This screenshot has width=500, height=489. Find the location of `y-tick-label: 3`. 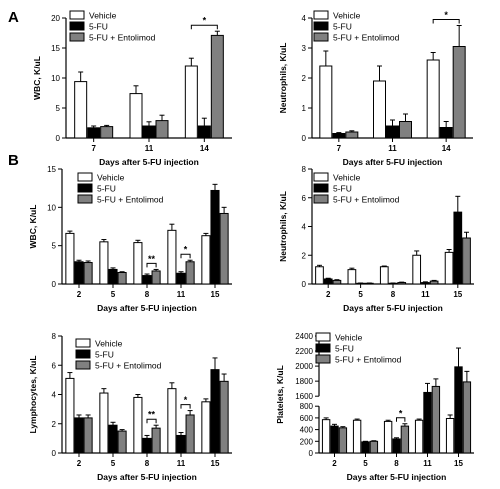

y-tick-label: 3 is located at coordinates (304, 48).